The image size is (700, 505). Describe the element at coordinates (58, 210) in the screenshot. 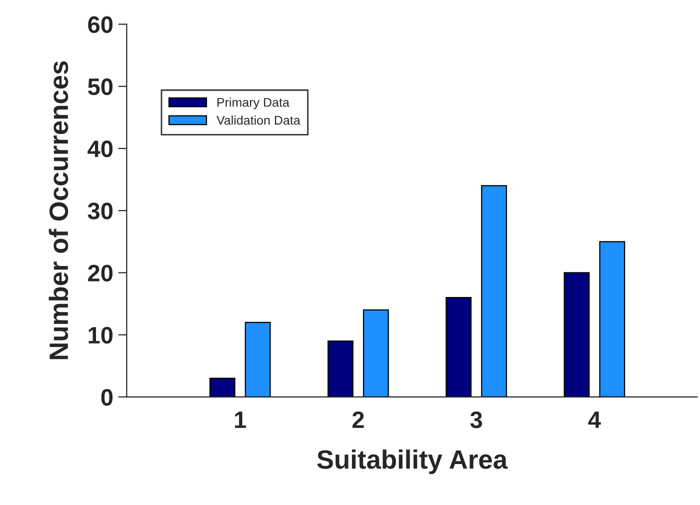

I see `y-axis-title: Number of Occurrences` at that location.